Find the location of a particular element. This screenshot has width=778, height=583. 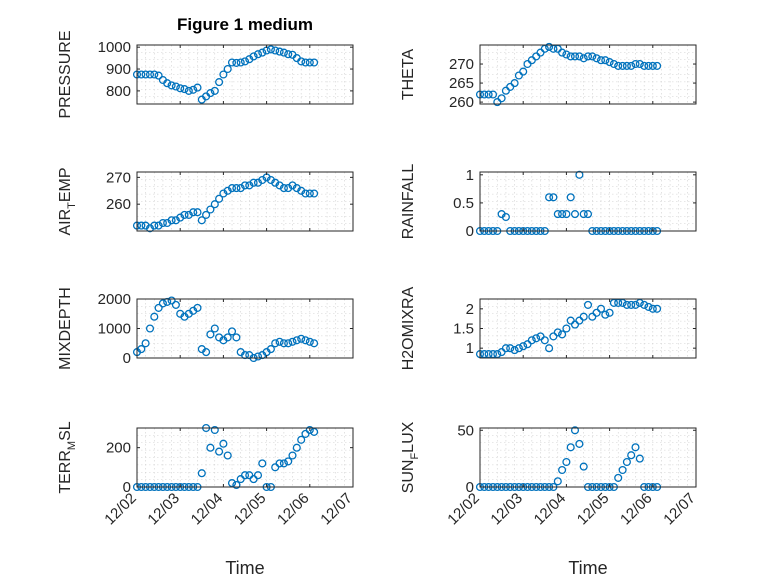

series-h2omixra is located at coordinates (568, 328).